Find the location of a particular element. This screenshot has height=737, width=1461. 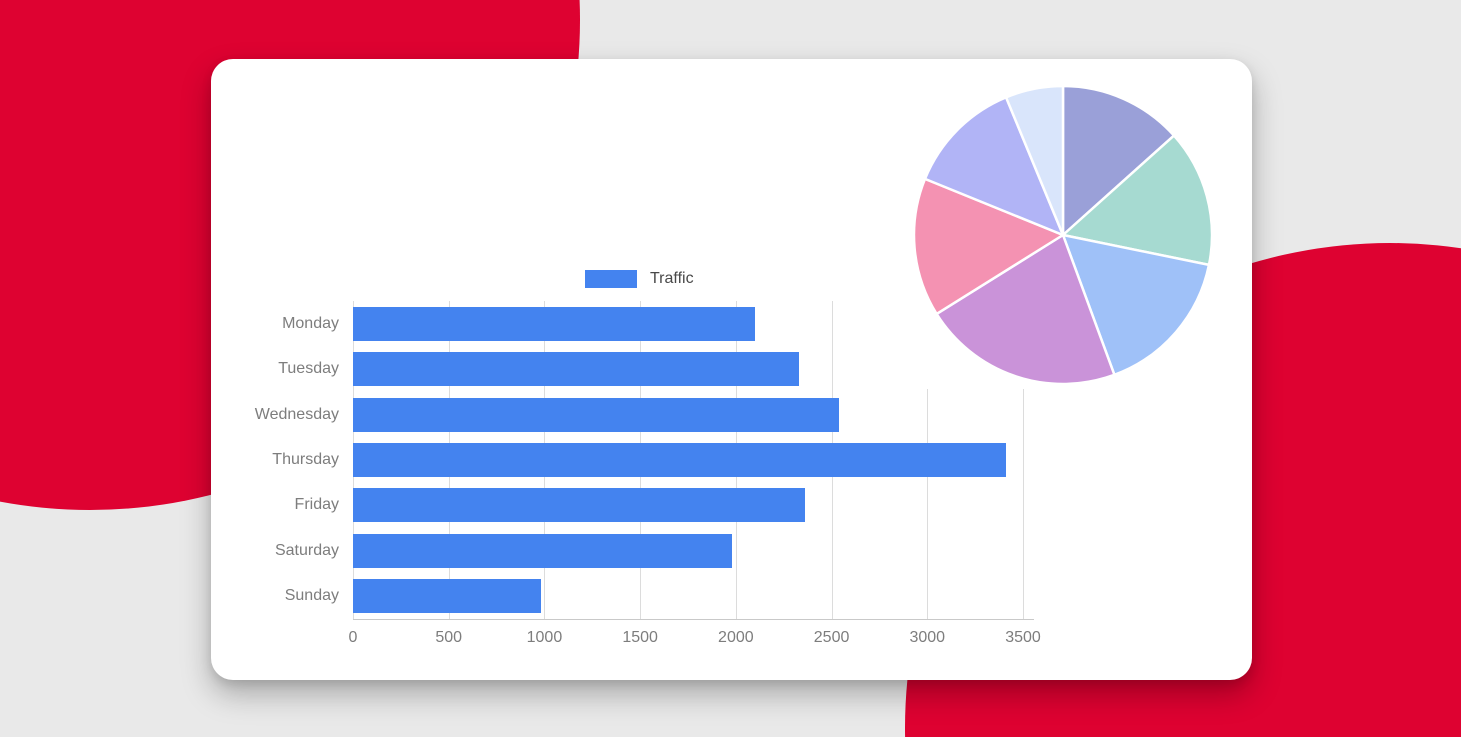

traffic-bar-sunday is located at coordinates (447, 596).